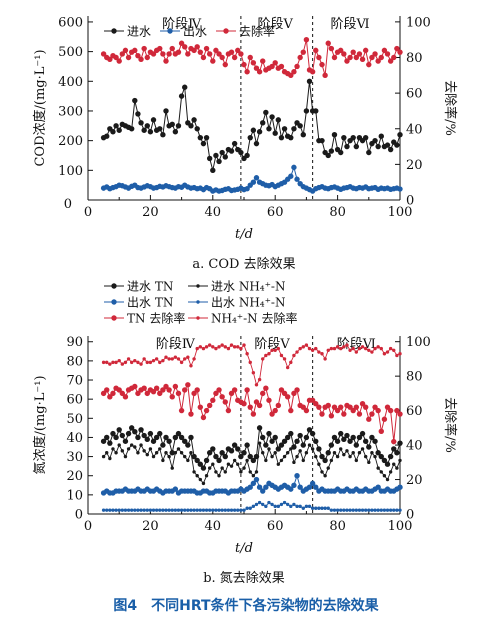 The height and width of the screenshot is (620, 493). Describe the element at coordinates (275, 526) in the screenshot. I see `x-tick-label: 60` at that location.